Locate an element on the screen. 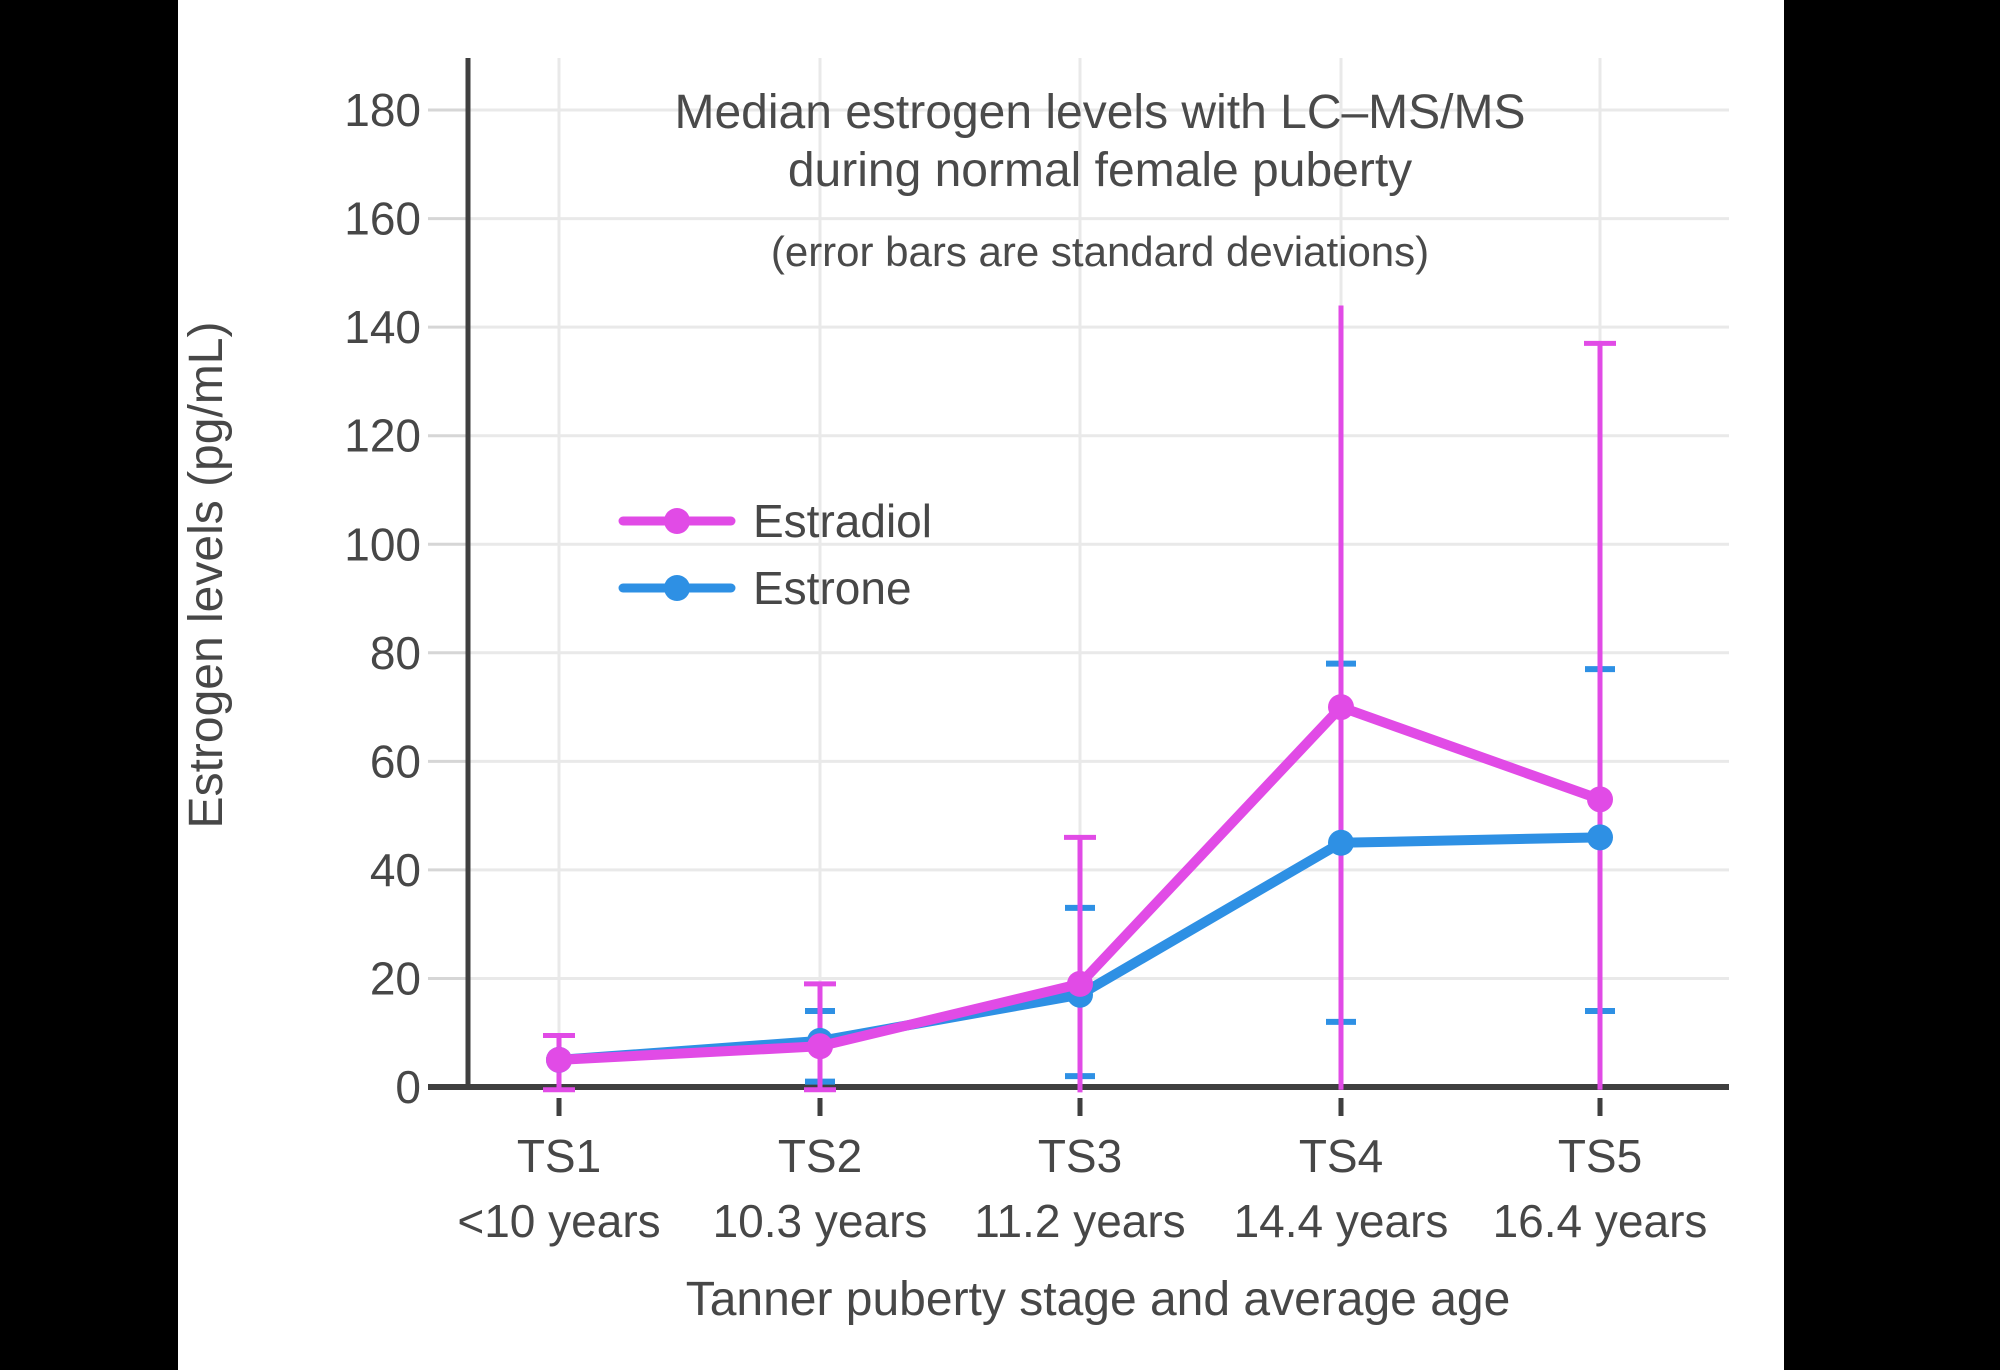 The height and width of the screenshot is (1370, 2000). x-tick-label: TS4 is located at coordinates (1341, 1156).